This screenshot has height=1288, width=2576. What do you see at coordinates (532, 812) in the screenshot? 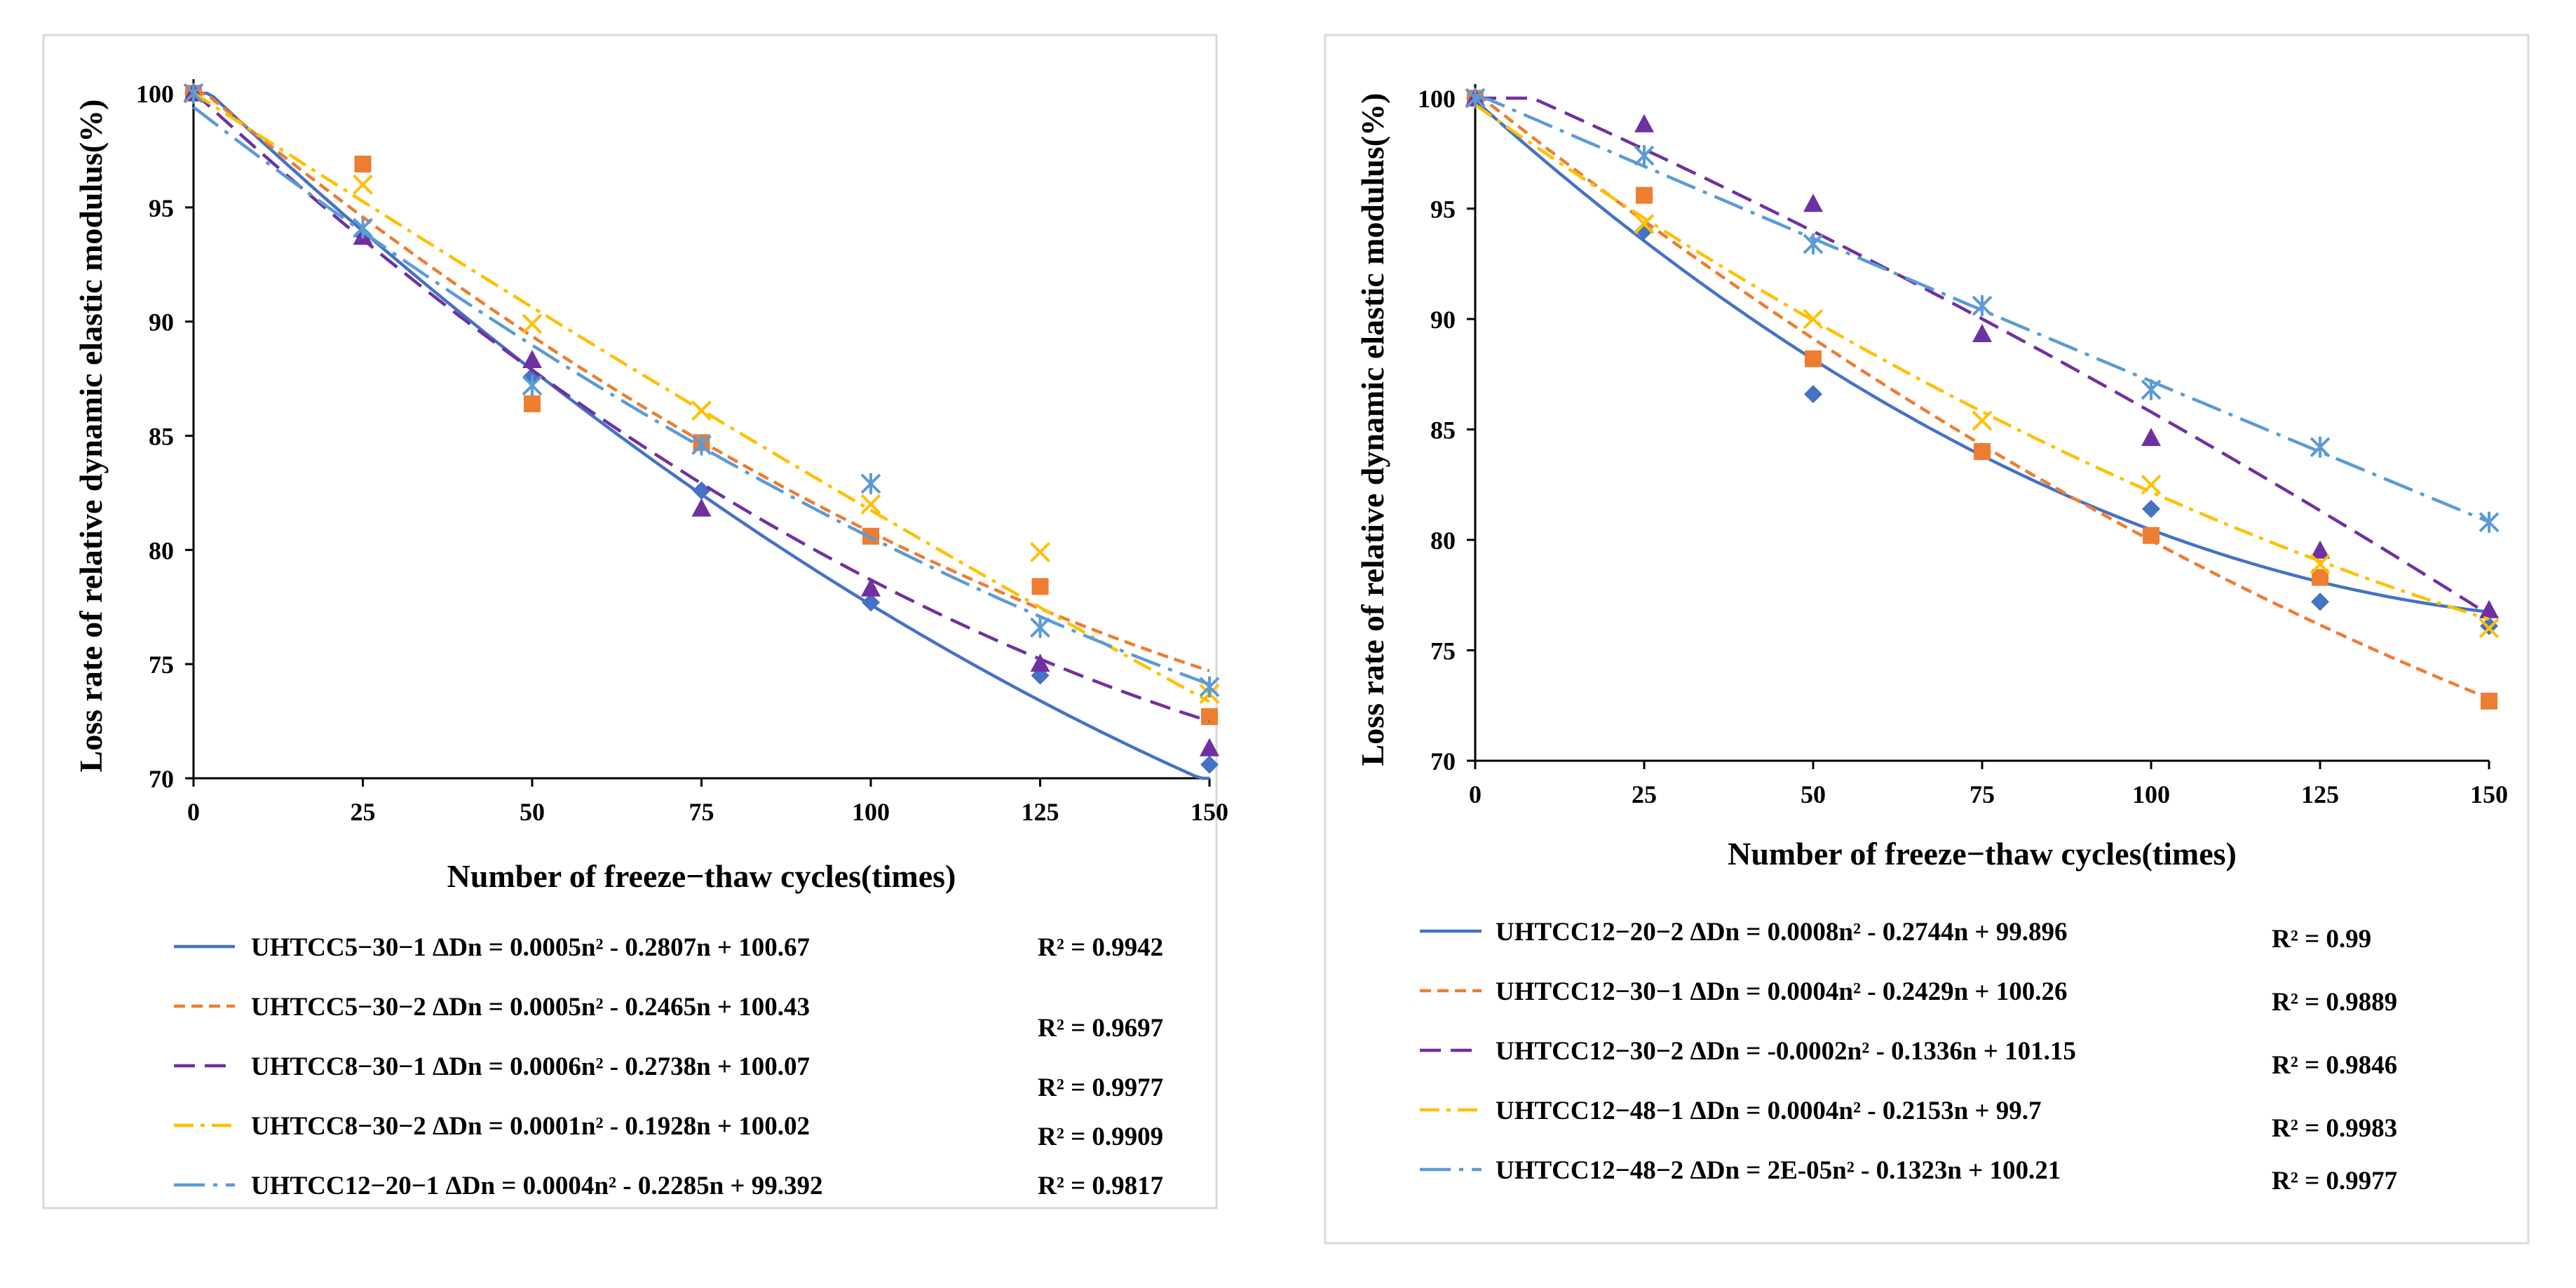
I see `x-tick-label: 50` at bounding box center [532, 812].